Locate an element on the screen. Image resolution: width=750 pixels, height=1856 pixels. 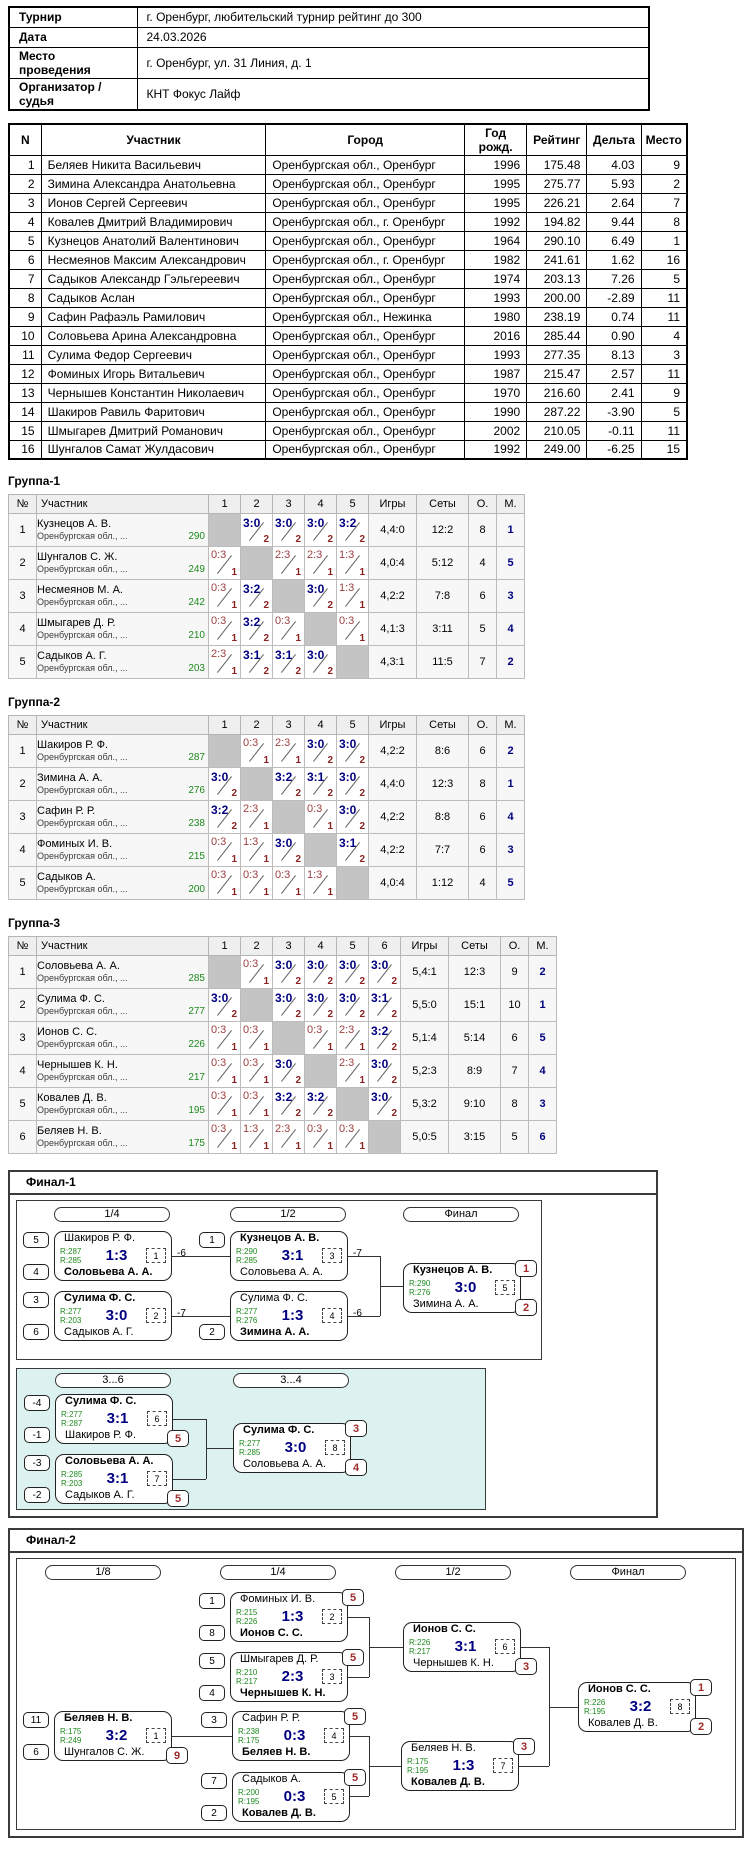
group-col-opponent: 5 is located at coordinates (352, 946).